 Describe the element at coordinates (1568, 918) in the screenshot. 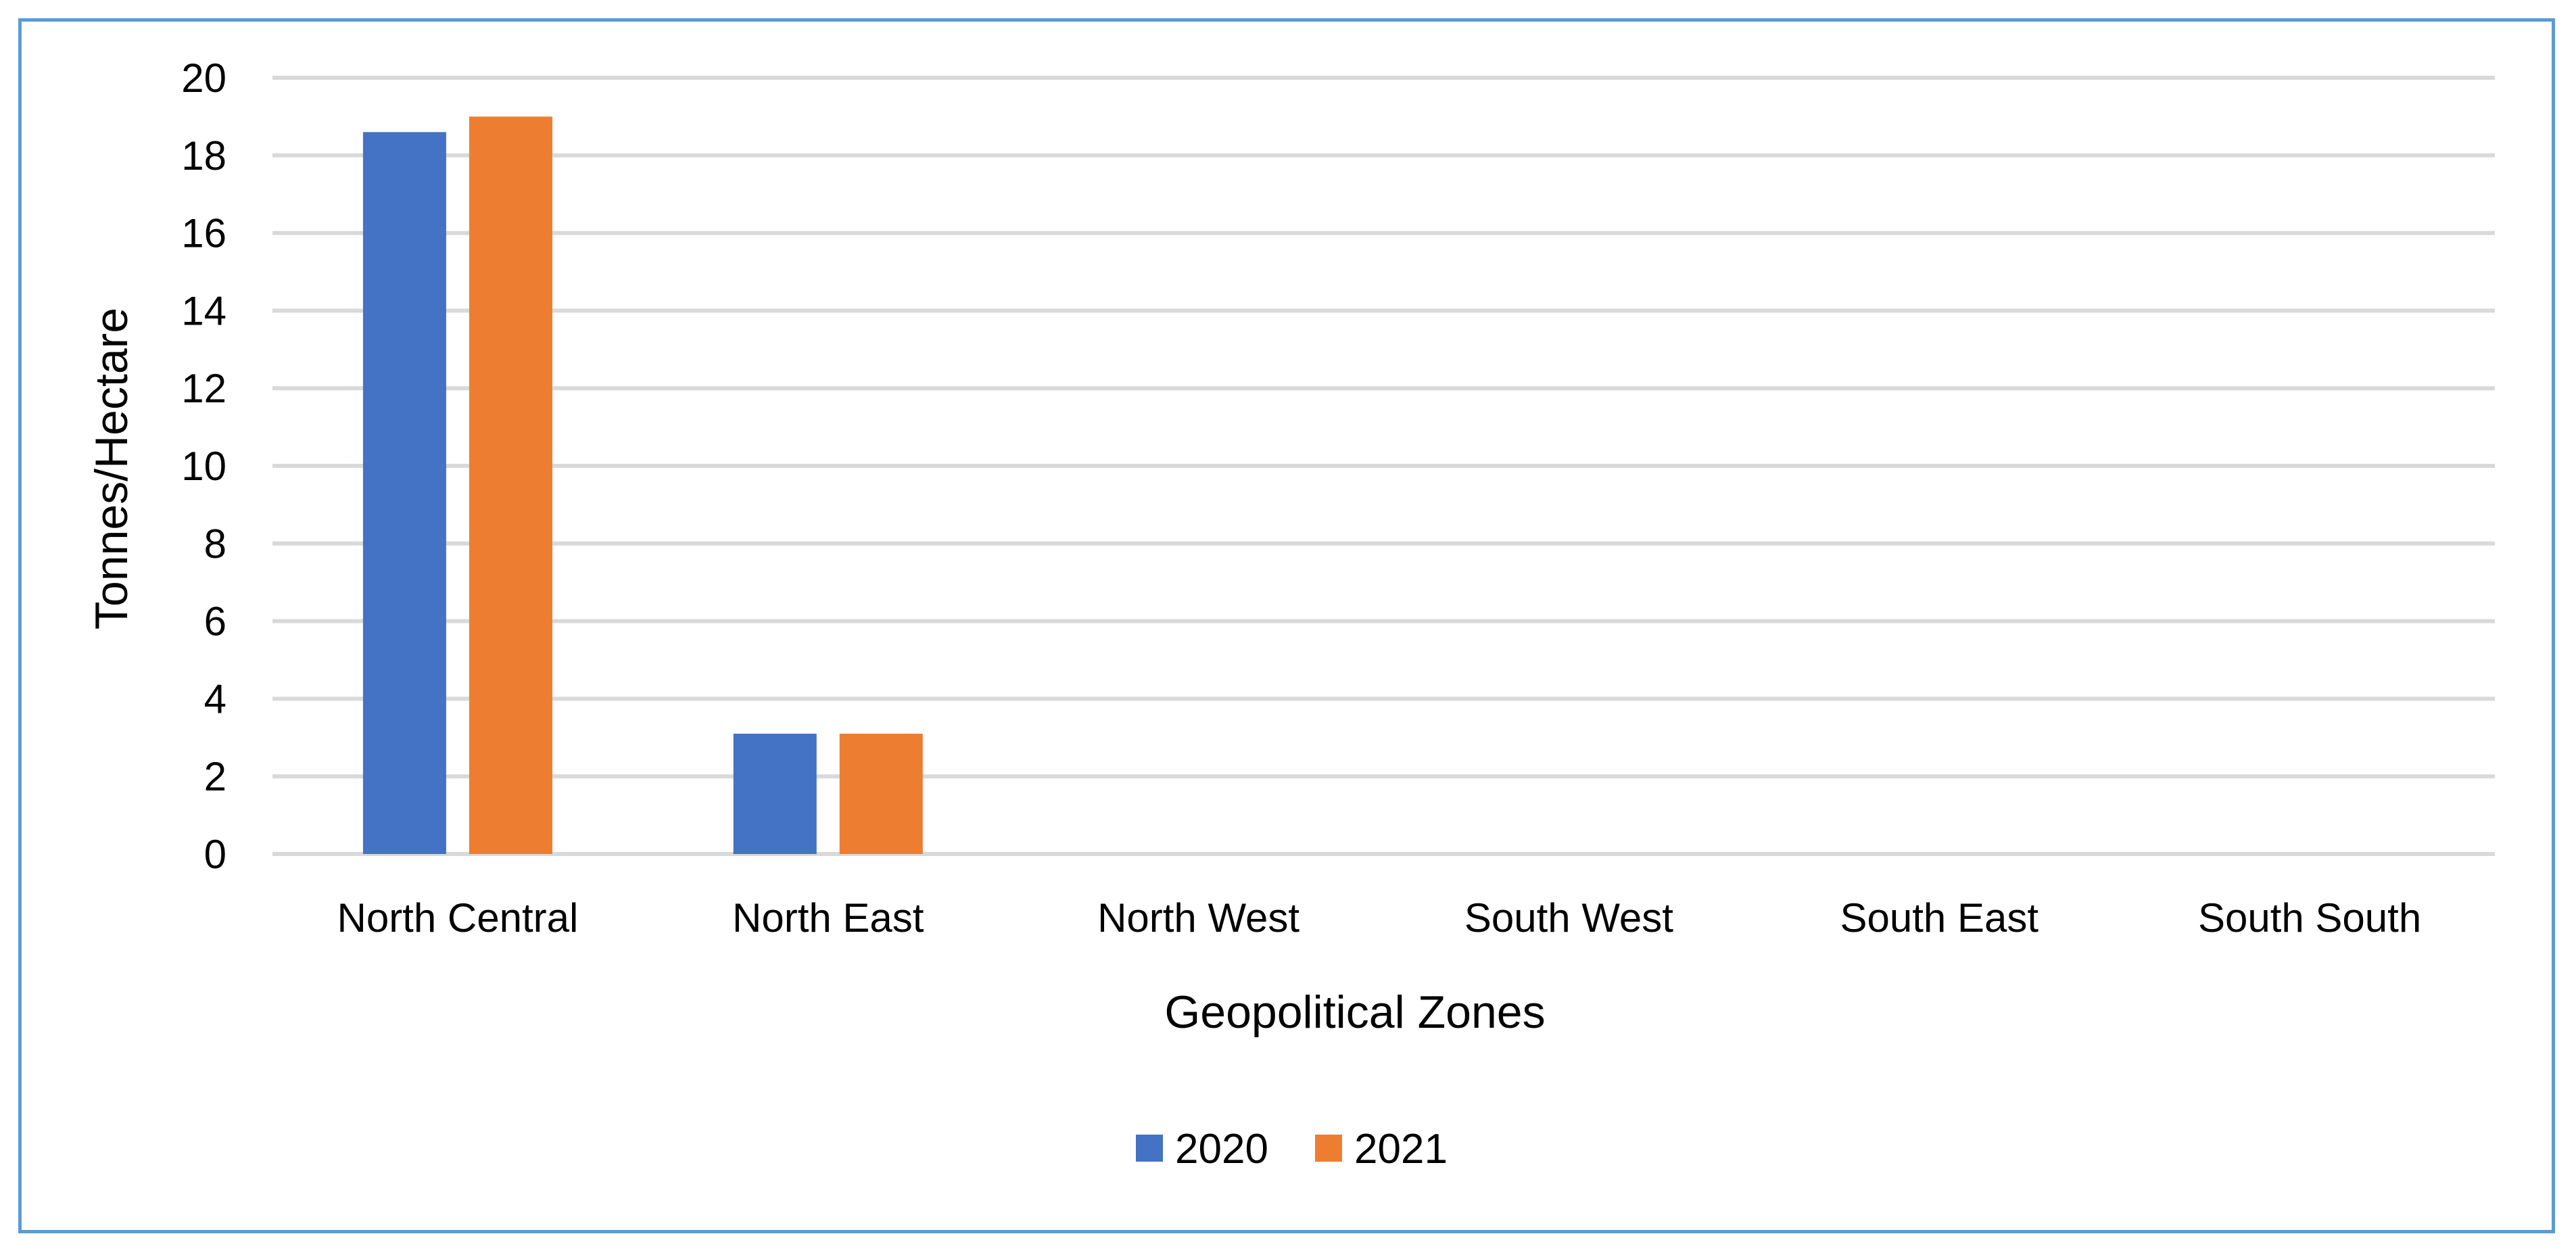

I see `x-tick-label: South West` at that location.